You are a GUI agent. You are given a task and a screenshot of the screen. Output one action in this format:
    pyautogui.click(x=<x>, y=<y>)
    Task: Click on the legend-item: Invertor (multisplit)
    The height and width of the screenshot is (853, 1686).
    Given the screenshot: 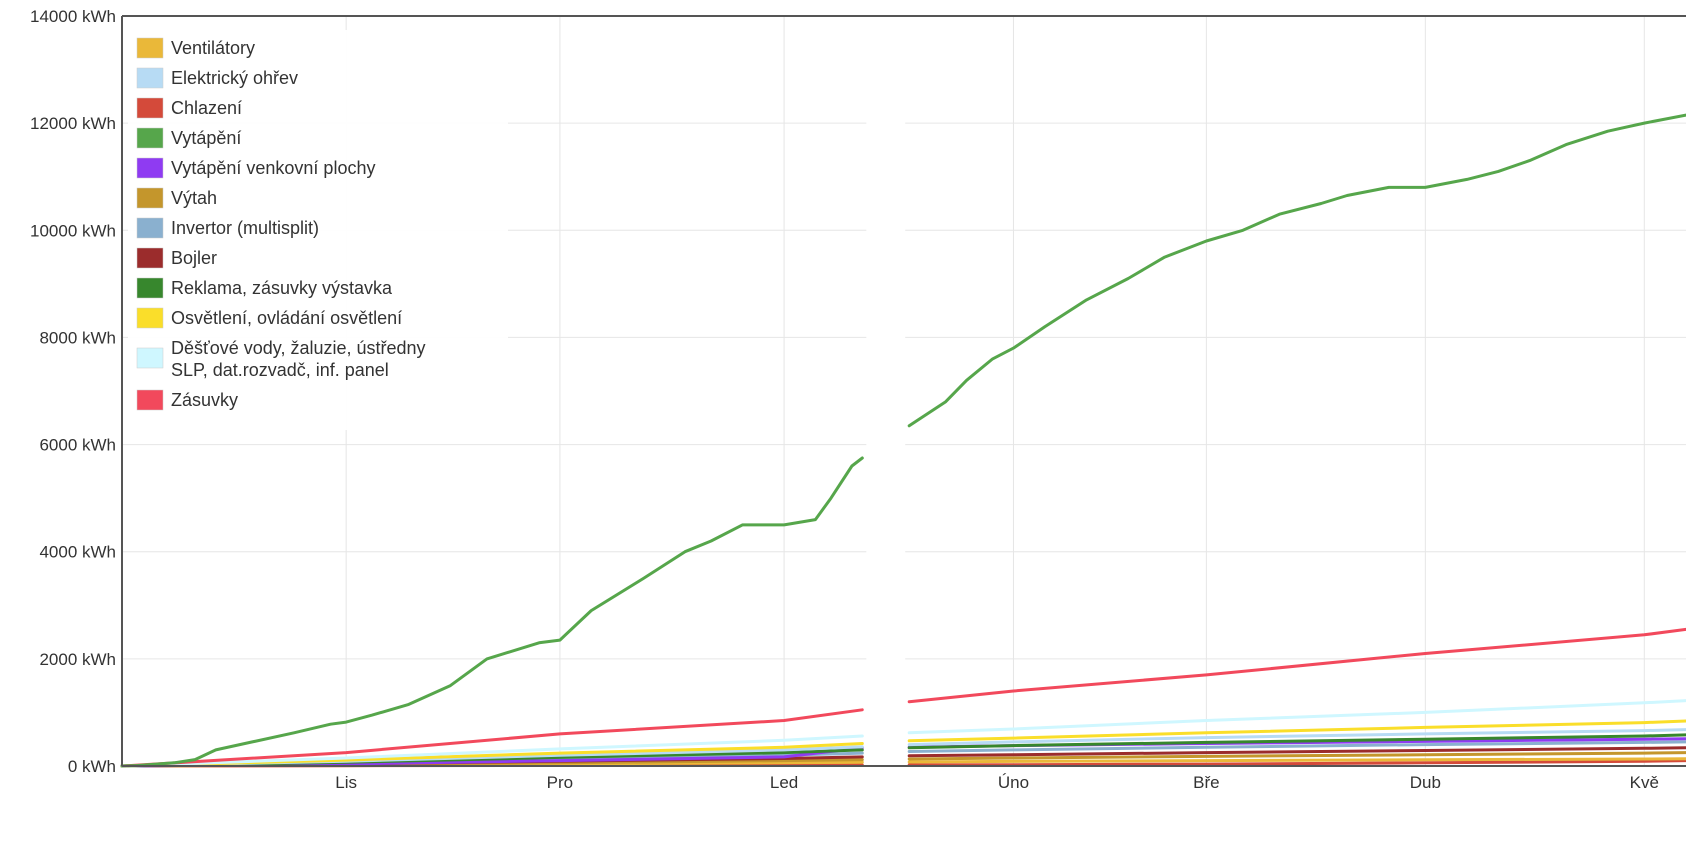 What is the action you would take?
    pyautogui.click(x=227, y=228)
    